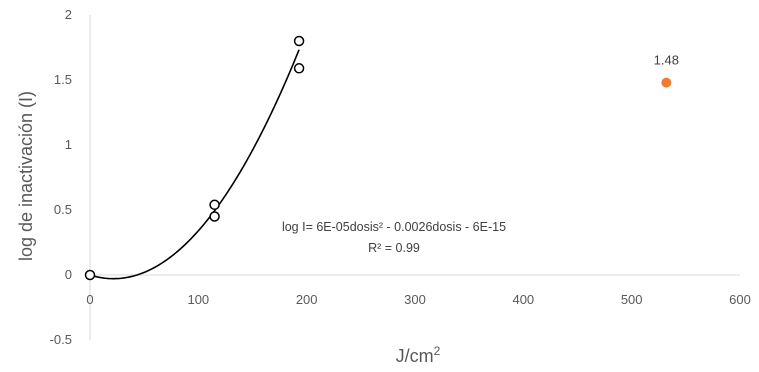 The width and height of the screenshot is (759, 372). I want to click on y-tick-label: 0, so click(68, 274).